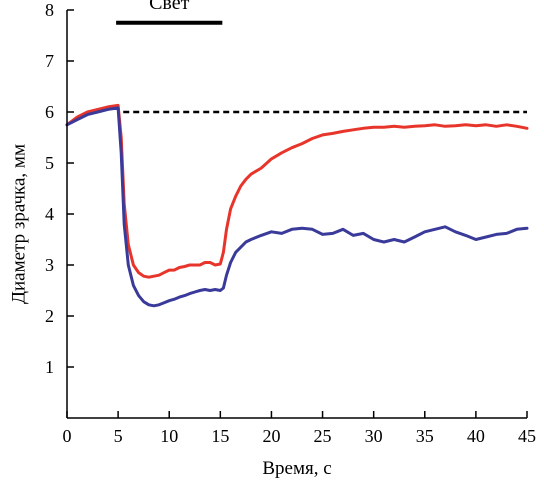 This screenshot has height=482, width=544. I want to click on y-tick-label-6: 6, so click(49, 112).